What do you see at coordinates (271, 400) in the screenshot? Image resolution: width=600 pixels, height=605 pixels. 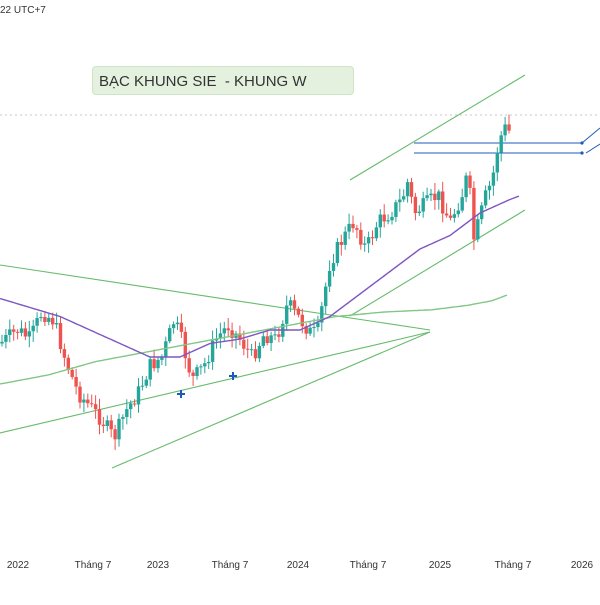 I see `triangle-base-line` at bounding box center [271, 400].